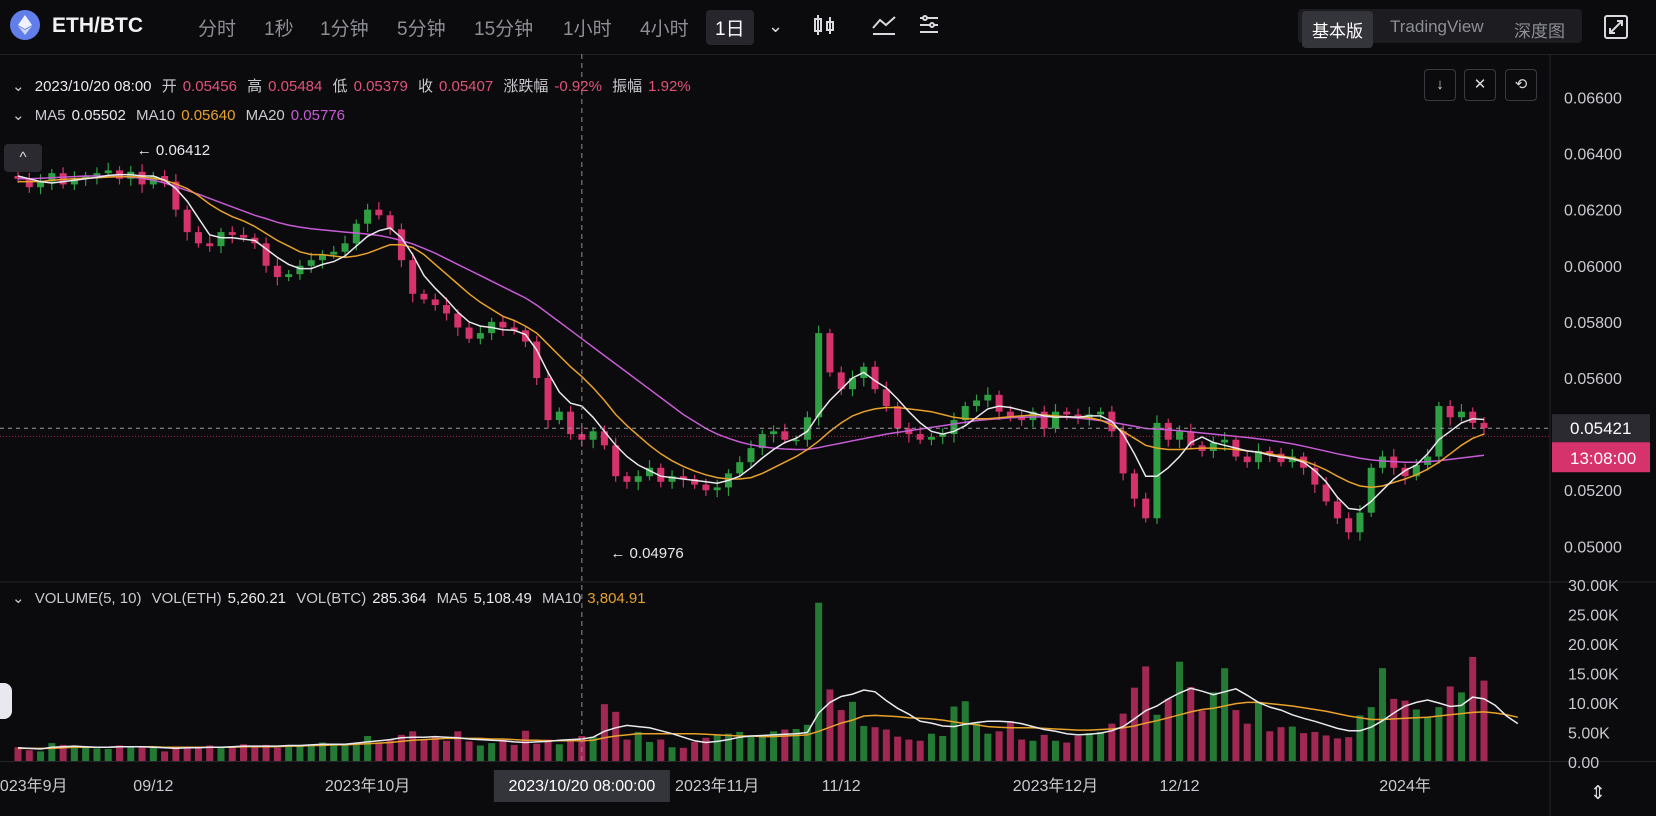 This screenshot has height=816, width=1656. I want to click on x-tick-label: 2023年12月, so click(1055, 786).